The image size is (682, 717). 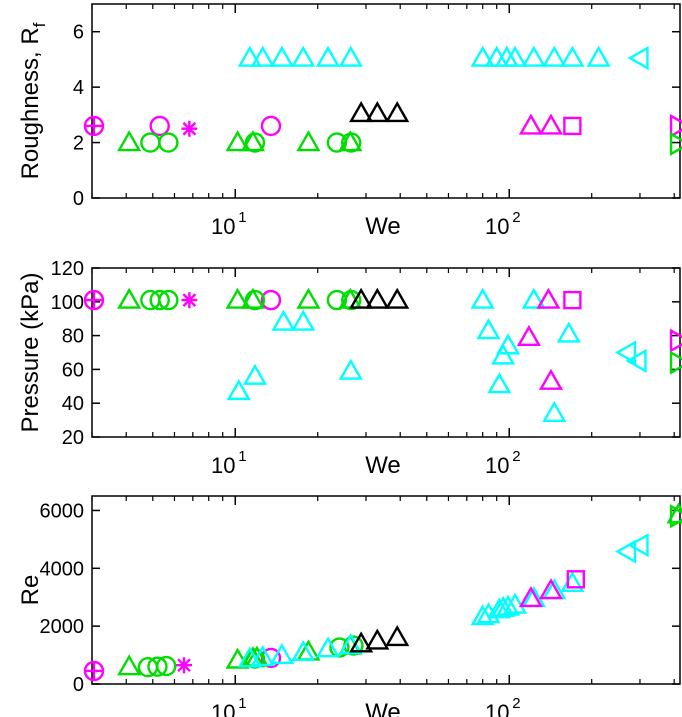 What do you see at coordinates (73, 370) in the screenshot?
I see `y-tick-label: 60` at bounding box center [73, 370].